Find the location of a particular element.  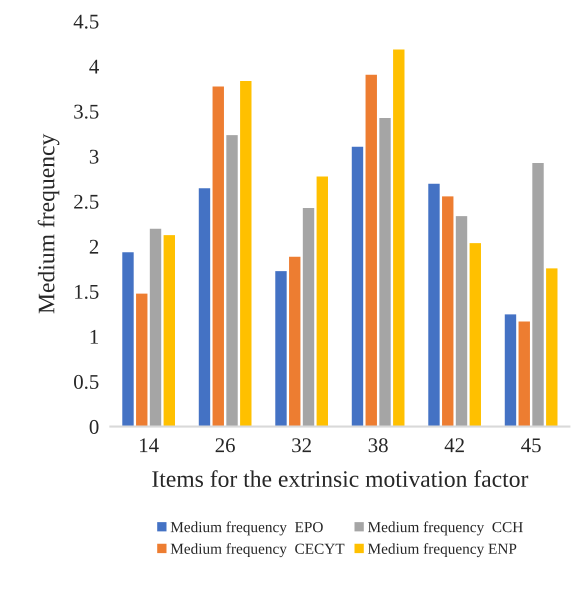

legend-label: Medium frequency CCH is located at coordinates (445, 528).